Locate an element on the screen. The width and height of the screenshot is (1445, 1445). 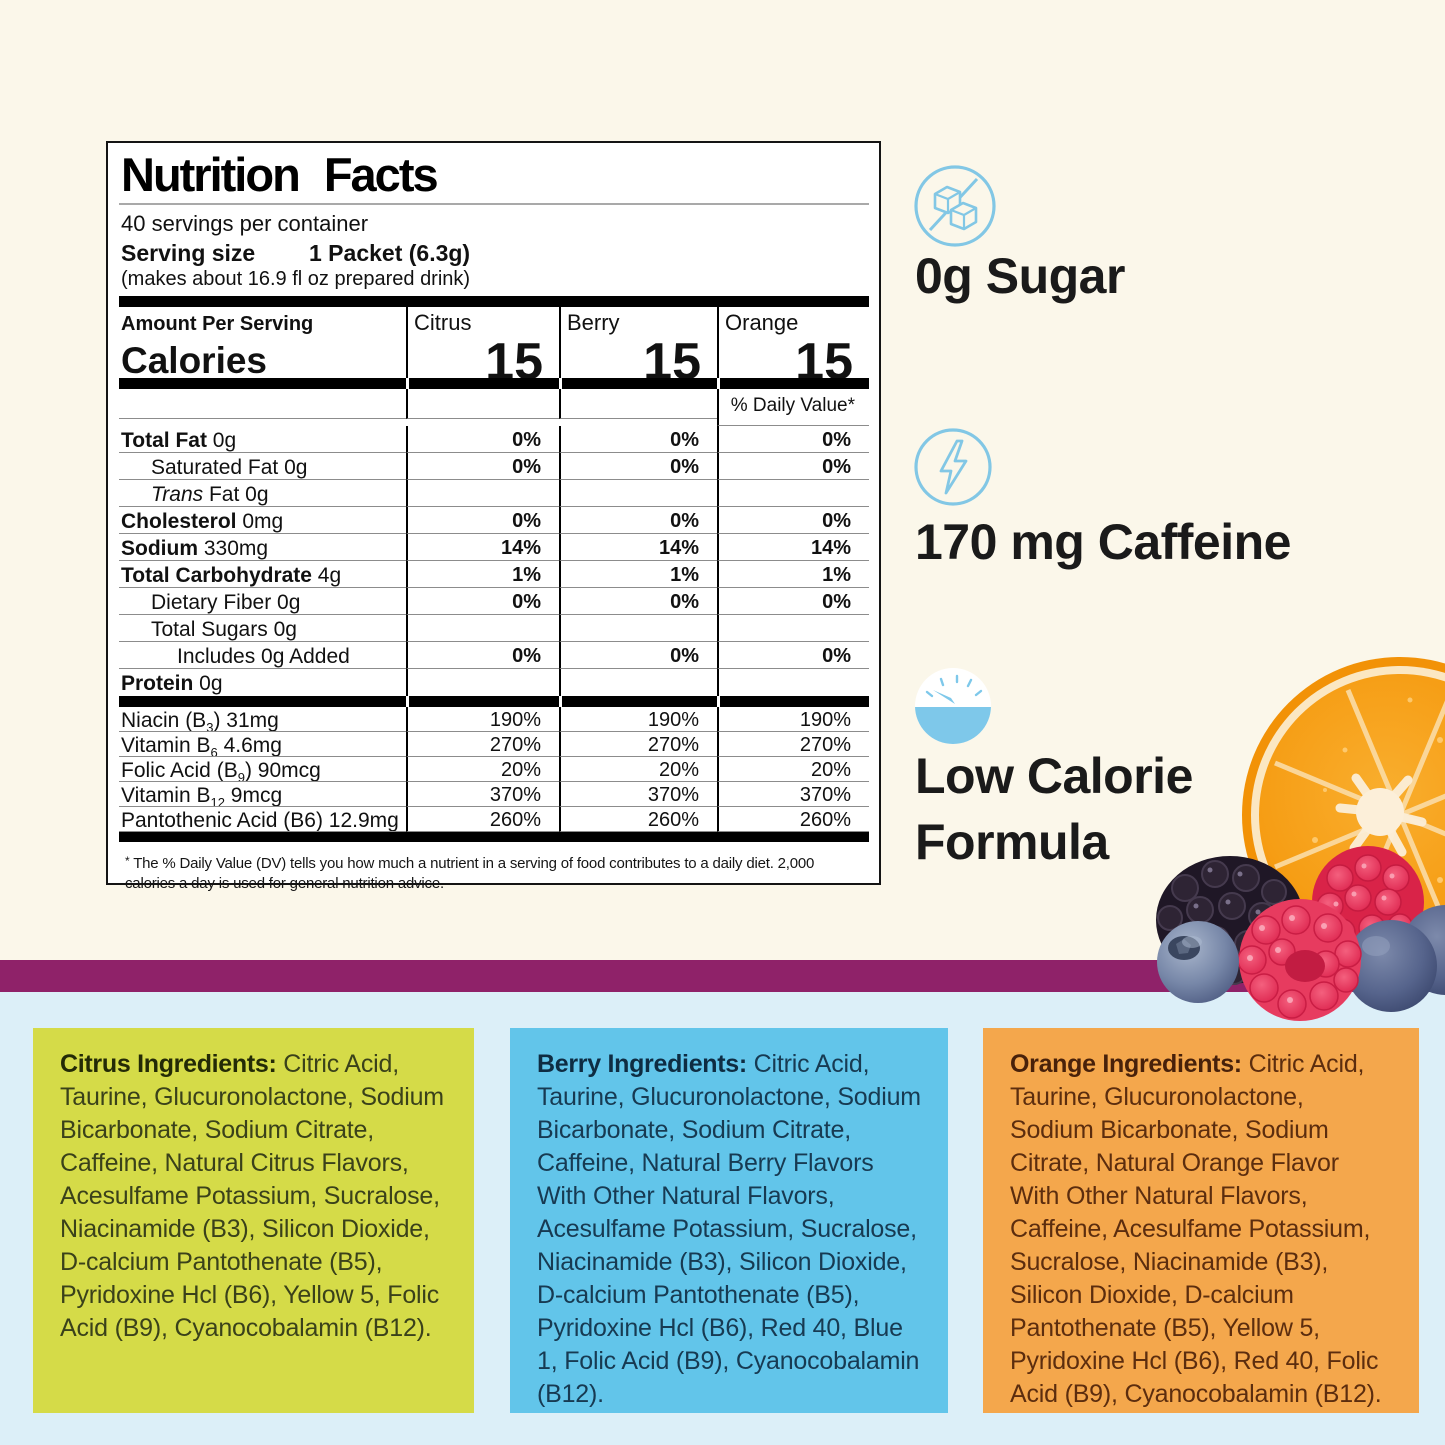
divider is located at coordinates (494, 203).